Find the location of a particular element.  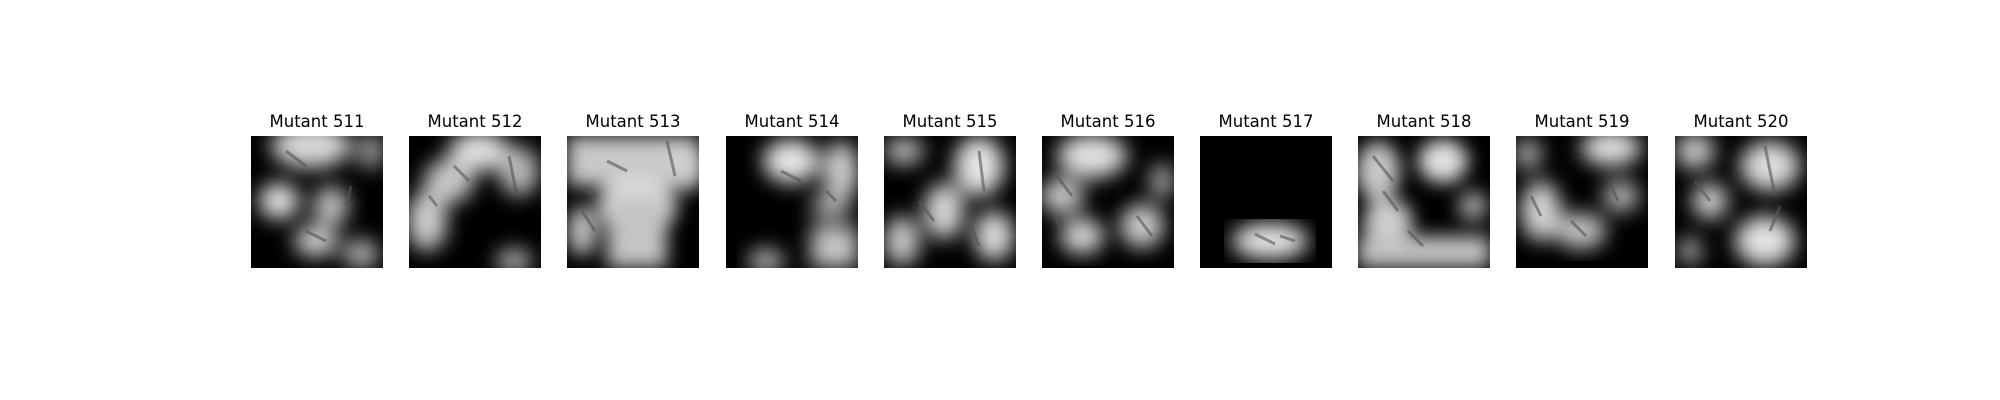

panel-title: Mutant 519 is located at coordinates (1582, 121).